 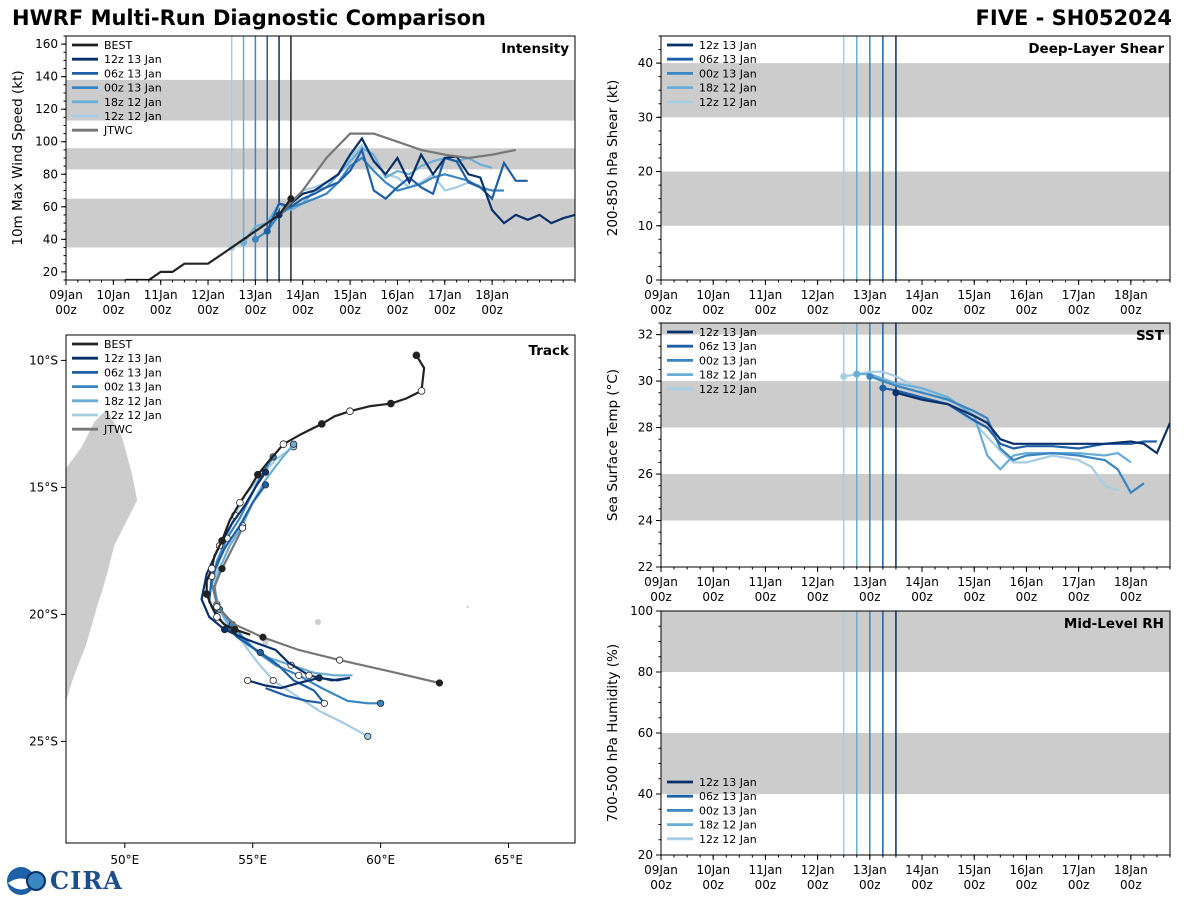 I want to click on sst-xtick-label: 09Jan, so click(x=661, y=582).